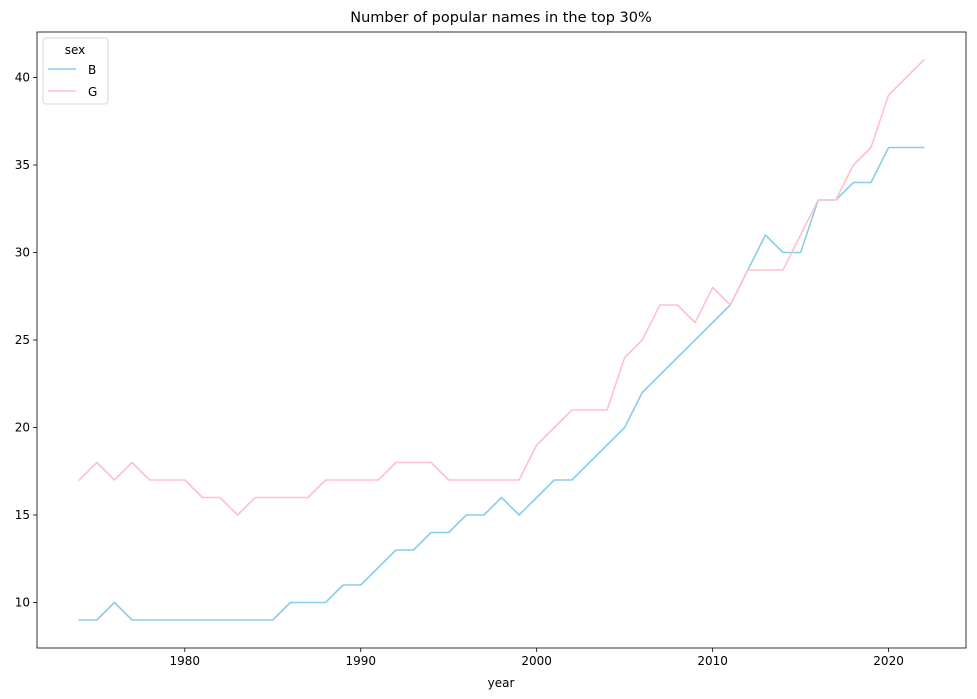 This screenshot has width=977, height=699. I want to click on x-tick-label: 2020, so click(888, 661).